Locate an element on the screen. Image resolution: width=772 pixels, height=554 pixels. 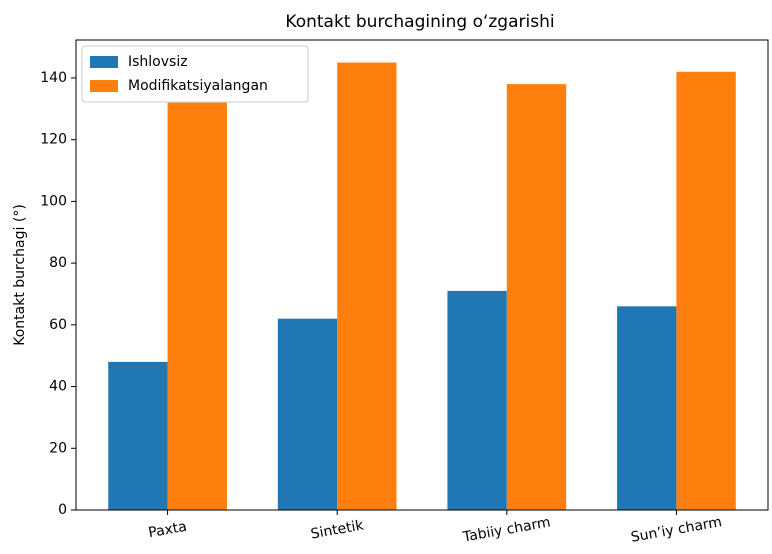
y-tick-label: 60 is located at coordinates (58, 325).